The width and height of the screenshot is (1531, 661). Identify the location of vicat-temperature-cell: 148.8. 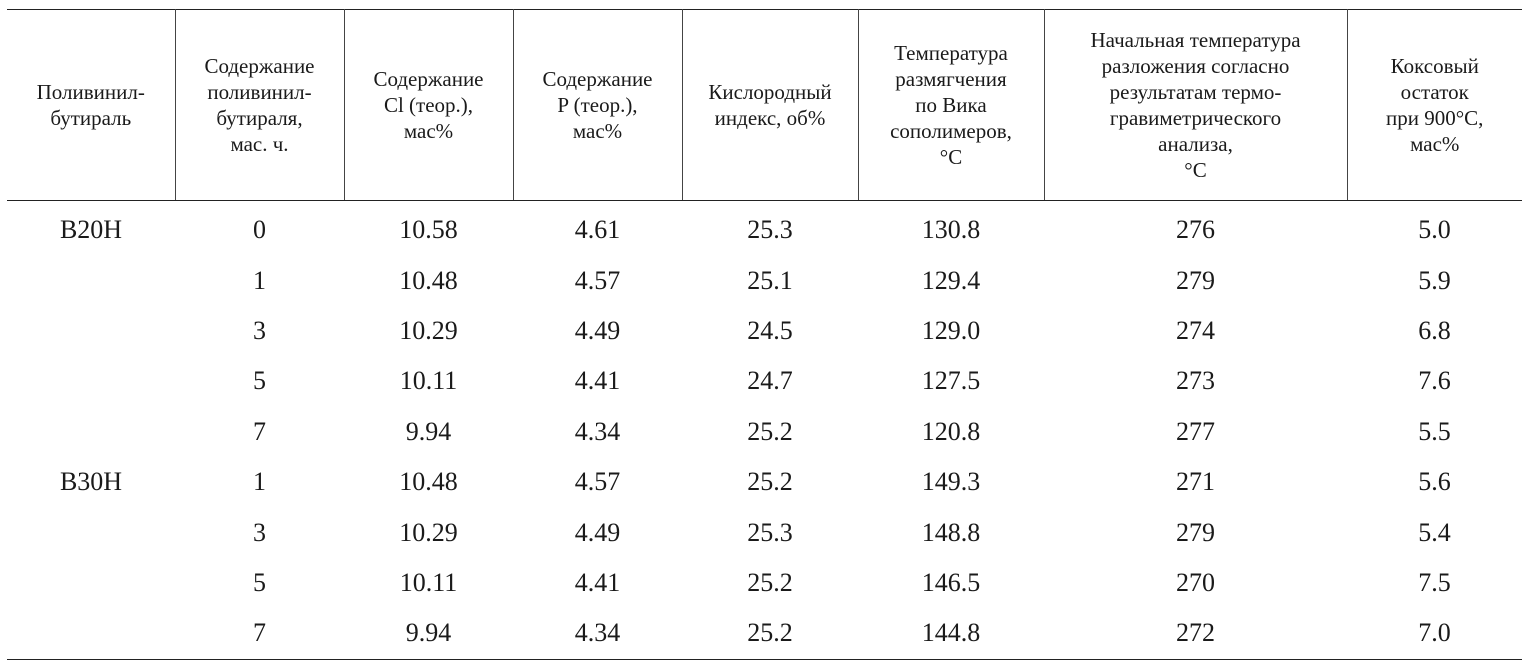
(951, 532).